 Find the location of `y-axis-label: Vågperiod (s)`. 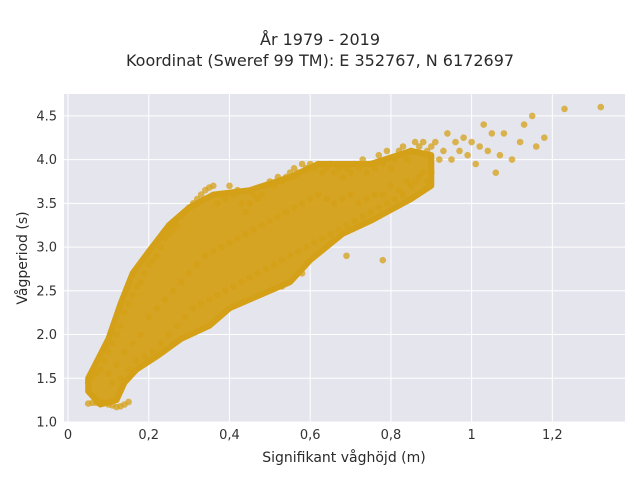

y-axis-label: Vågperiod (s) is located at coordinates (22, 257).